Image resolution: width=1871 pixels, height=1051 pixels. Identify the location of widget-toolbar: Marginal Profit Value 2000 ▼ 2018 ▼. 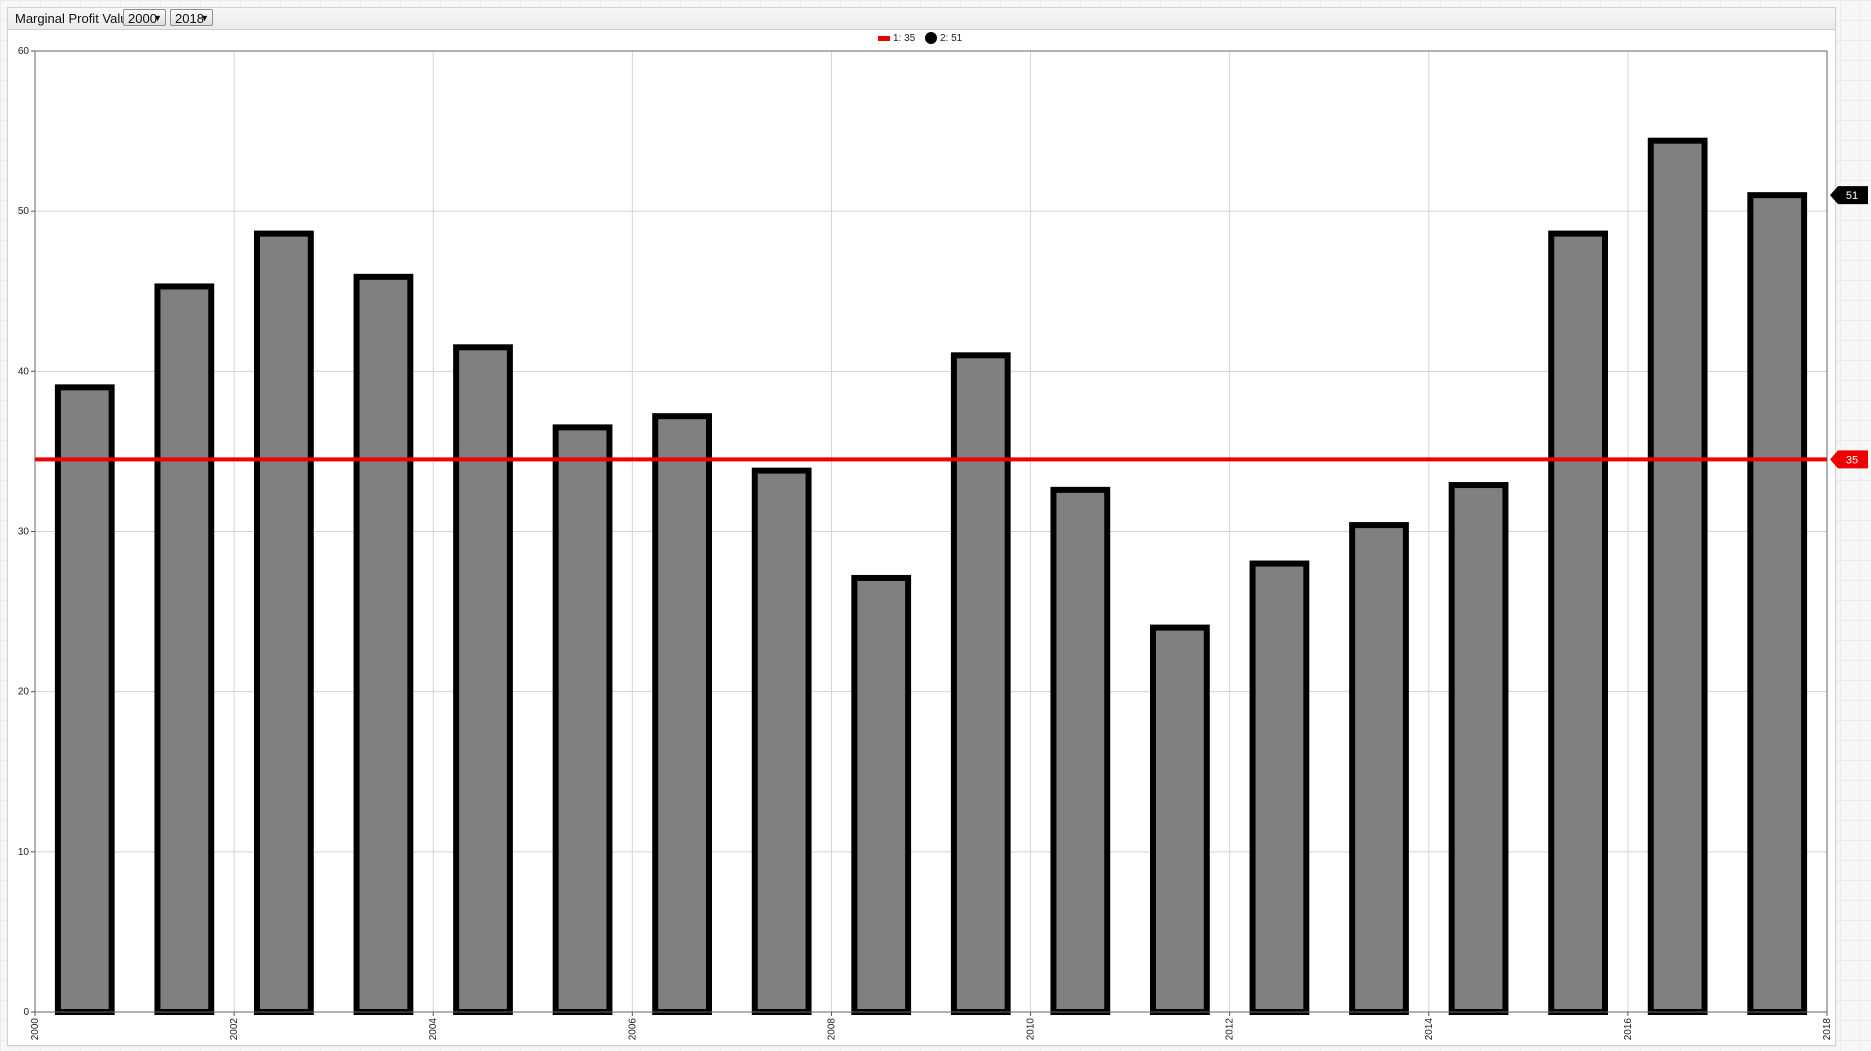
(921, 19).